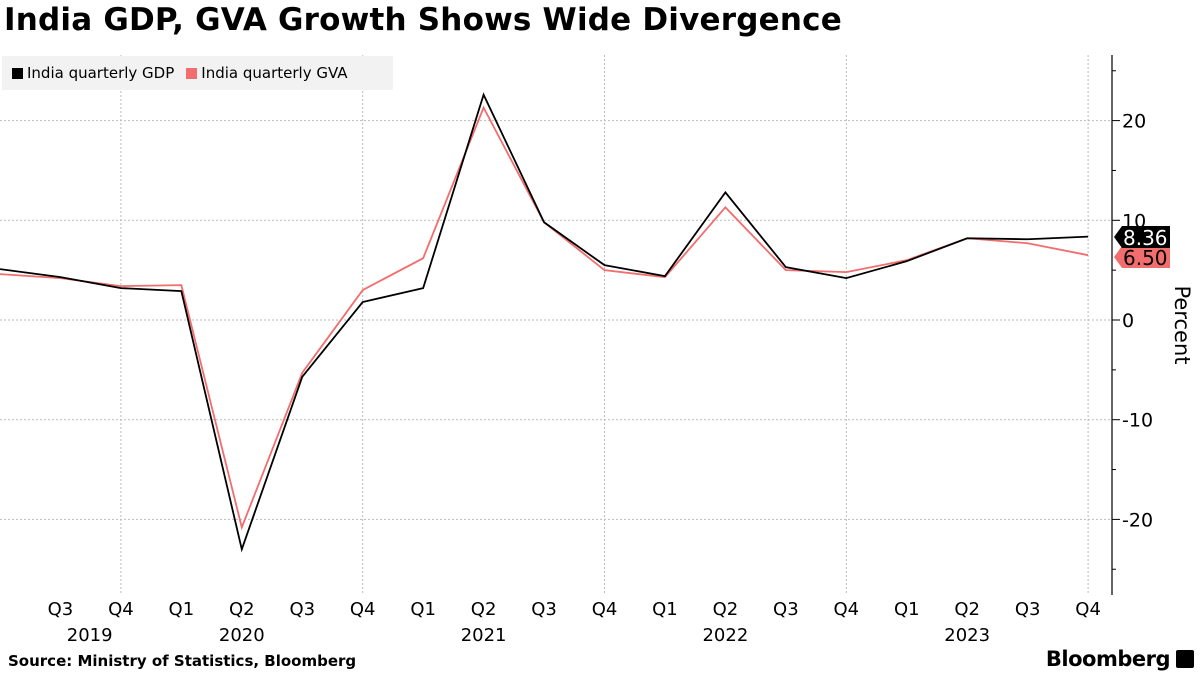 Image resolution: width=1200 pixels, height=675 pixels. I want to click on legend-label: India quarterly GVA, so click(274, 73).